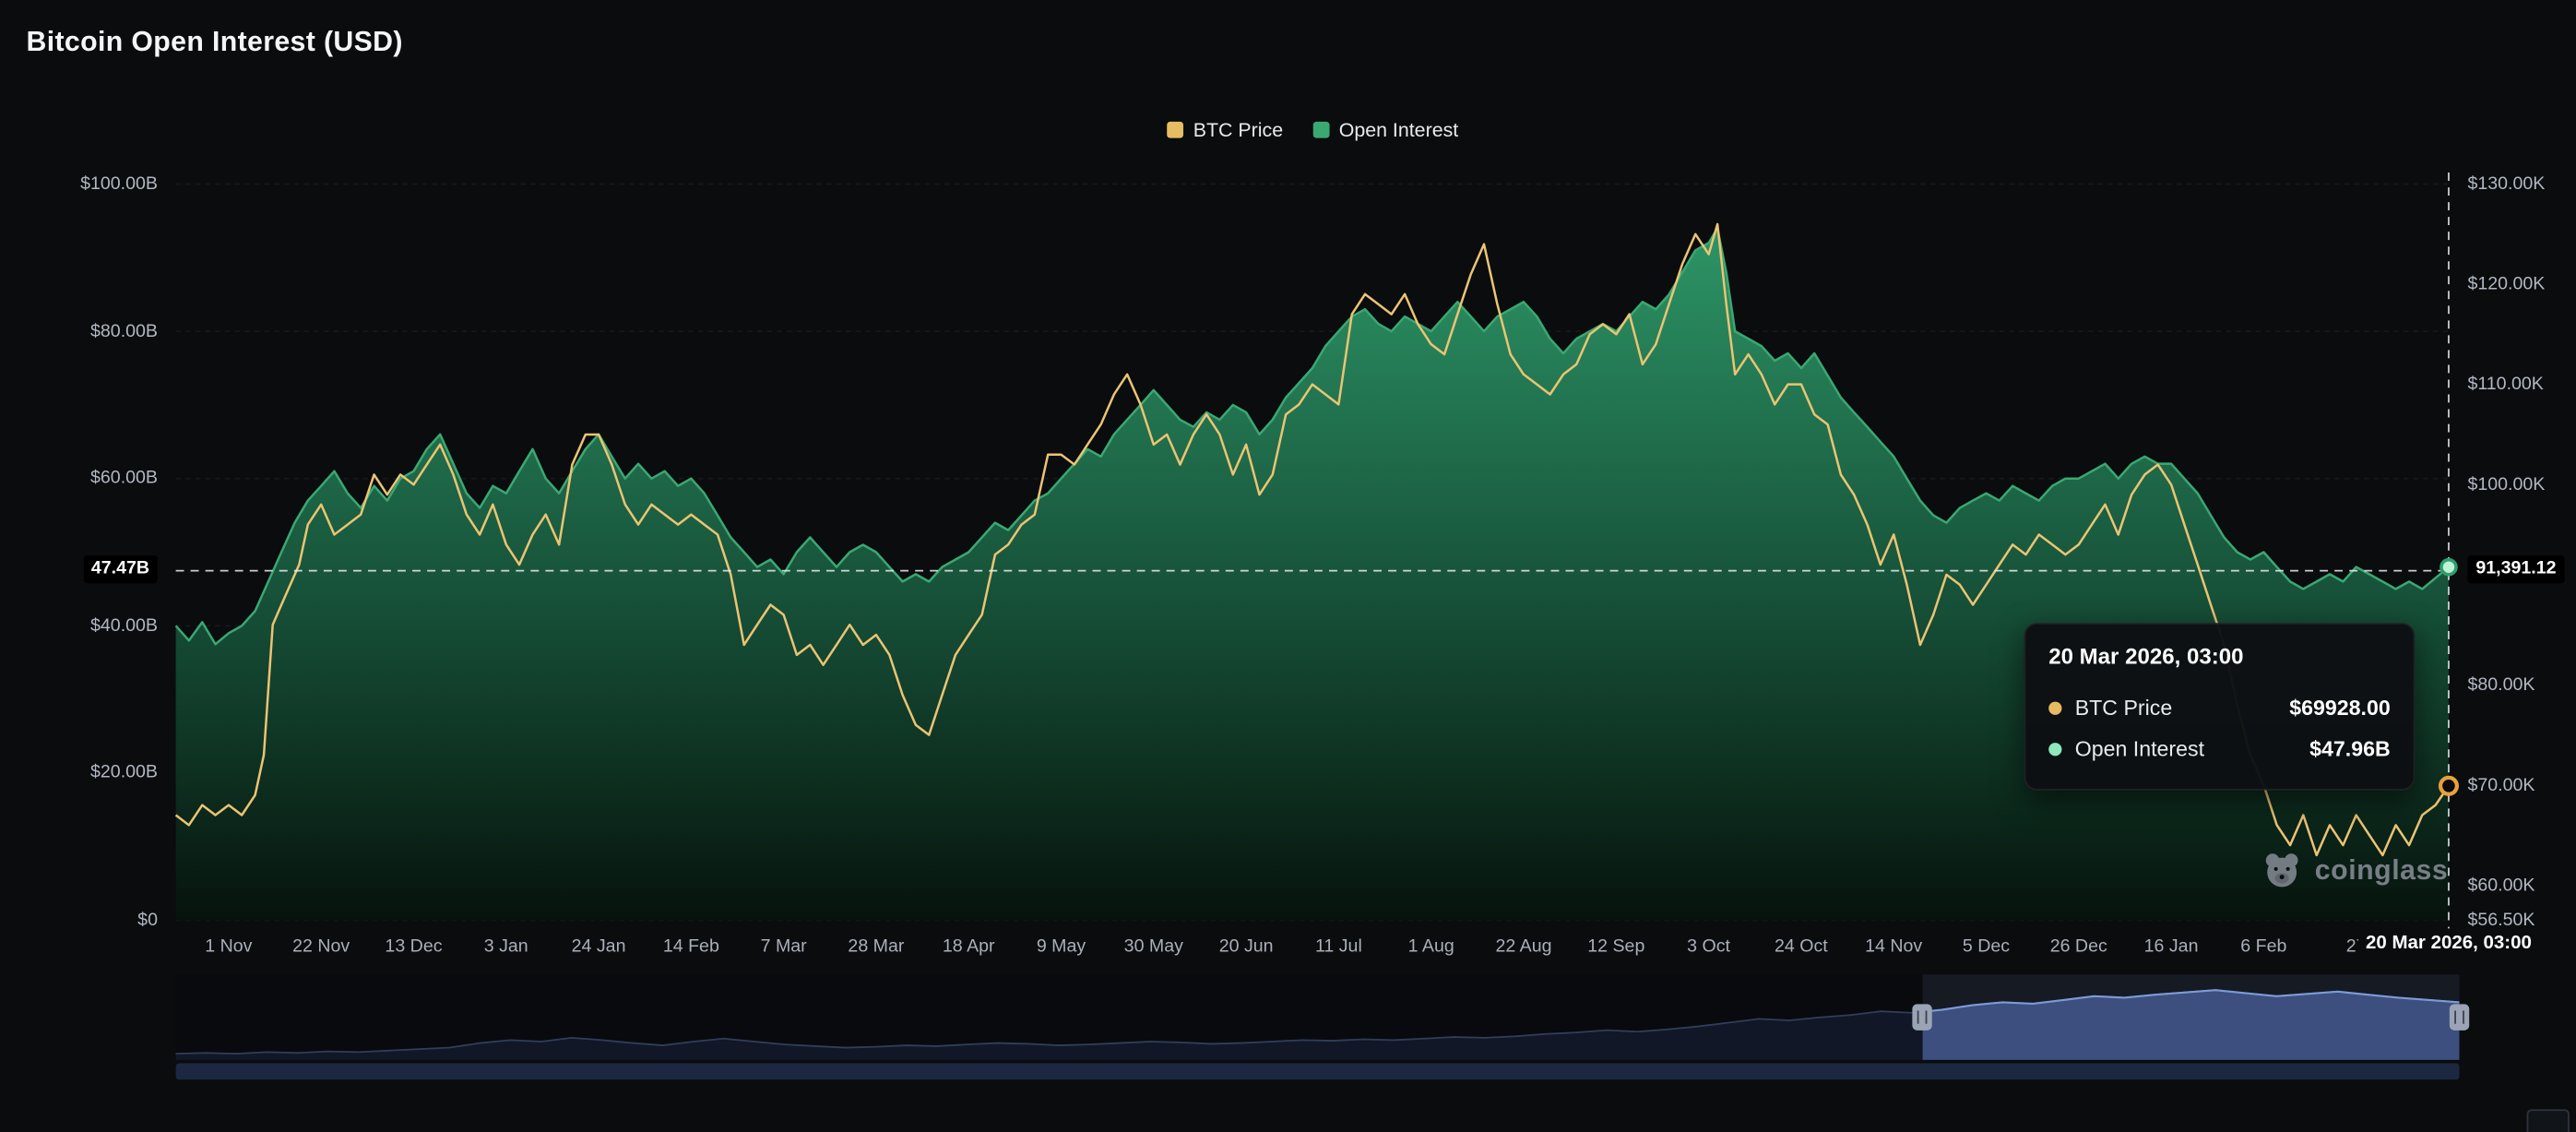 This screenshot has width=2576, height=1132. Describe the element at coordinates (1317, 1071) in the screenshot. I see `navigator-scrollbar` at that location.